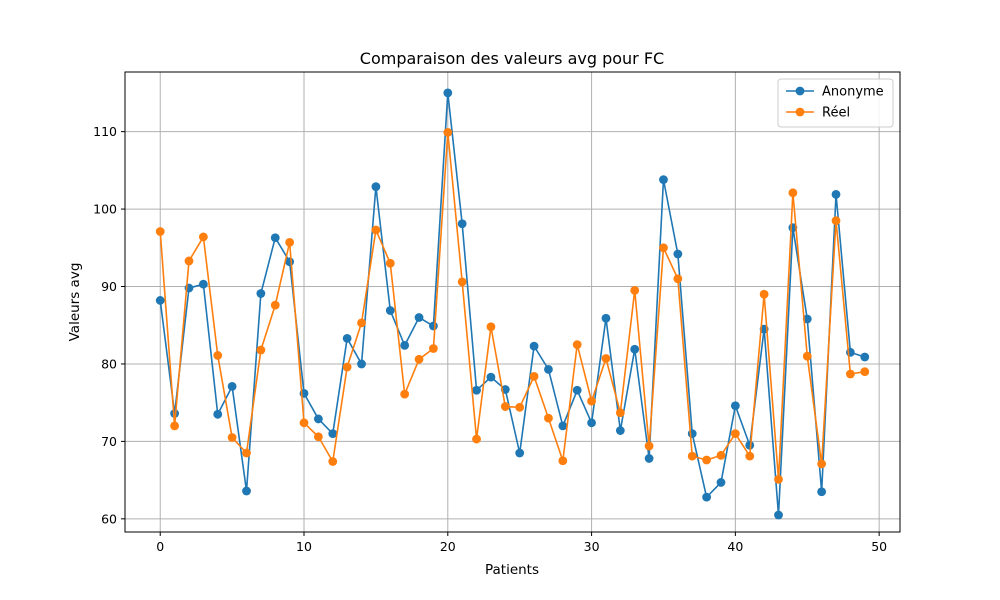 This screenshot has height=600, width=1000. I want to click on x-tick-label: 20, so click(448, 546).